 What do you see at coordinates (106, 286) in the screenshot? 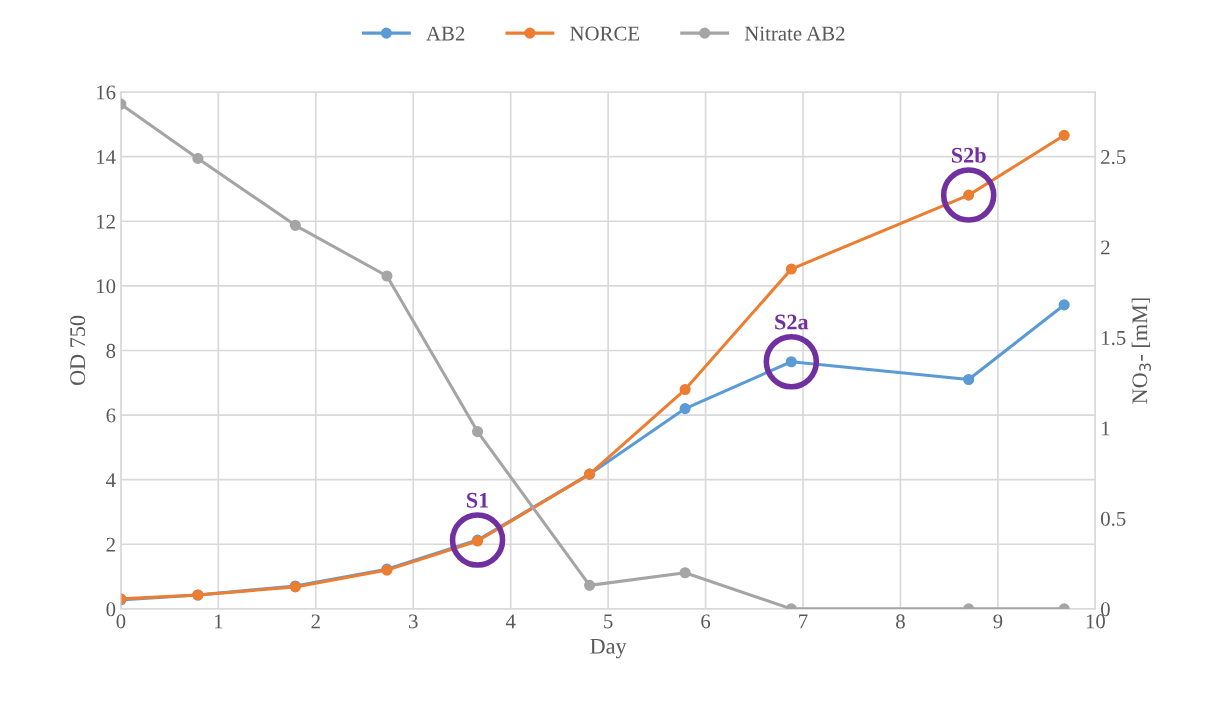
I see `y-tick-label: 10` at bounding box center [106, 286].